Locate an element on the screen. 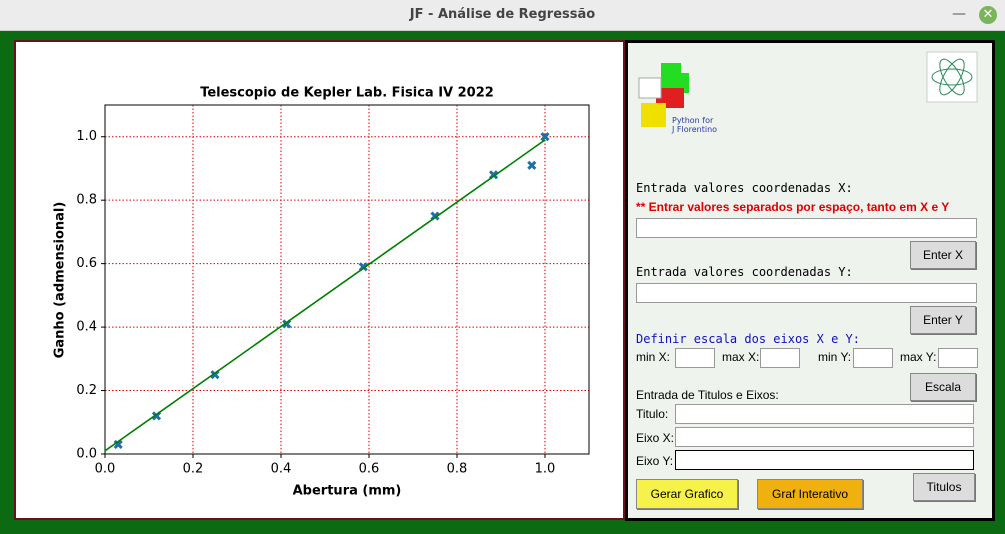  x-tick-label: 1.0 is located at coordinates (545, 469).